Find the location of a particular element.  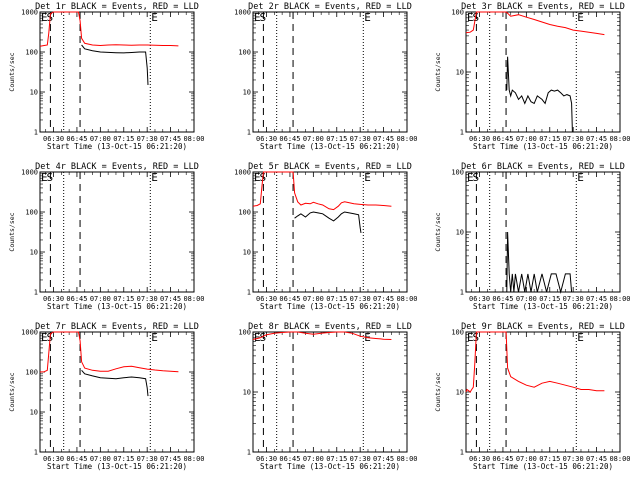

panel-title: Det 7r BLACK = Events, RED = LLD is located at coordinates (117, 327).